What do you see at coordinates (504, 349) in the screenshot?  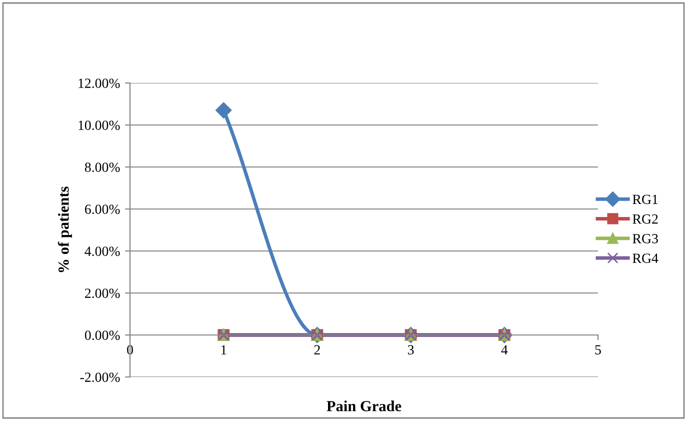 I see `x-tick-label: 4` at bounding box center [504, 349].